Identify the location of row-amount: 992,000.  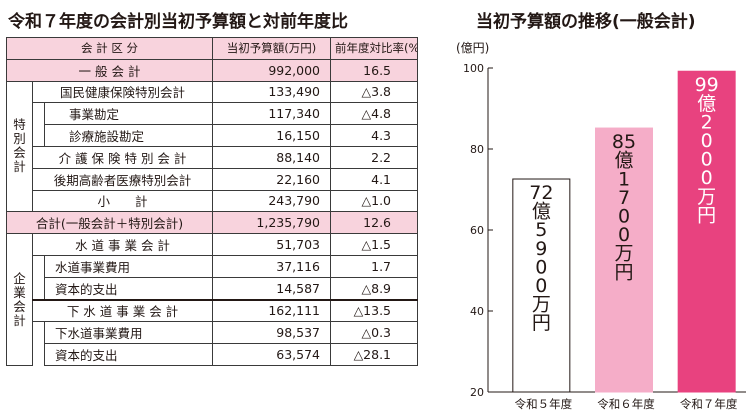
(272, 70).